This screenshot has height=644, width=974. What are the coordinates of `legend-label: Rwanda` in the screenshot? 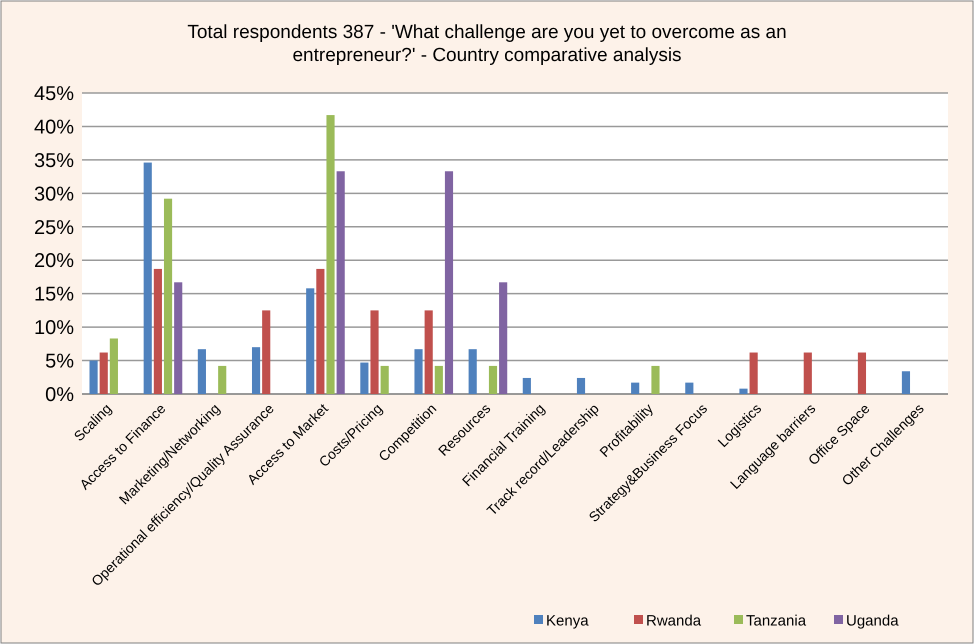 It's located at (674, 621).